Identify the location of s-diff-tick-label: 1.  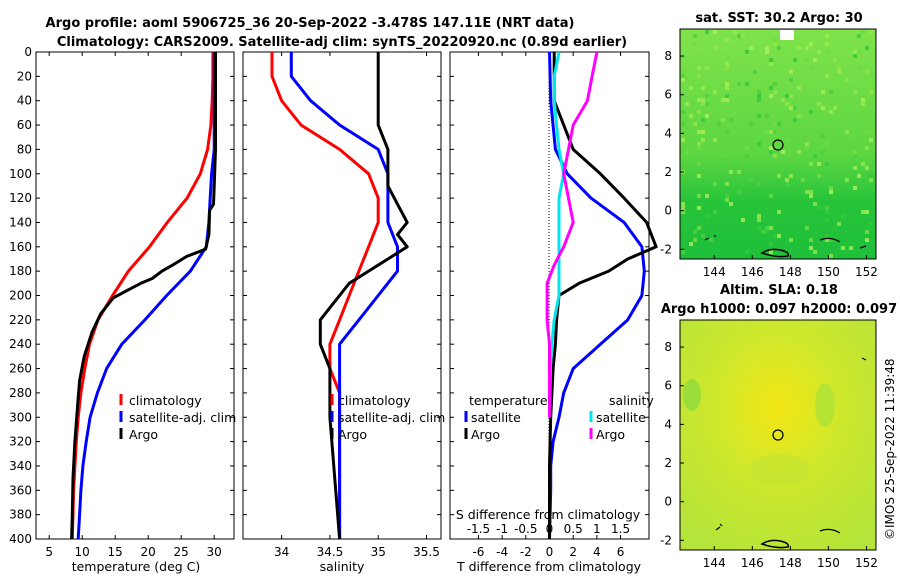
(597, 529).